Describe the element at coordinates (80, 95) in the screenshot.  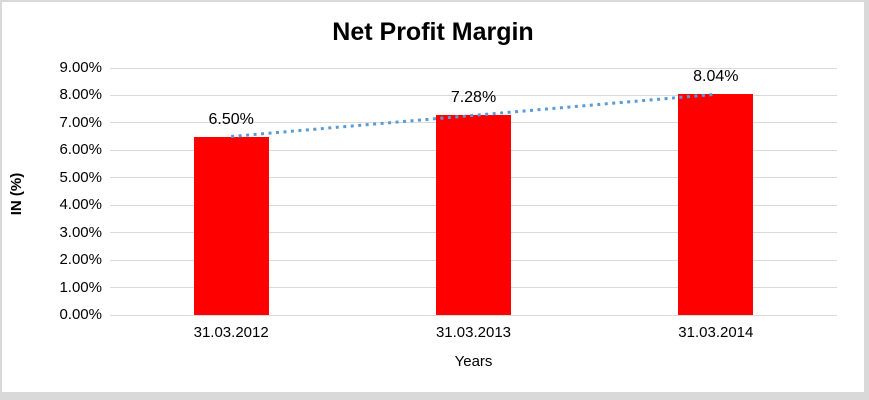
I see `y-tick-label: 8.00%` at that location.